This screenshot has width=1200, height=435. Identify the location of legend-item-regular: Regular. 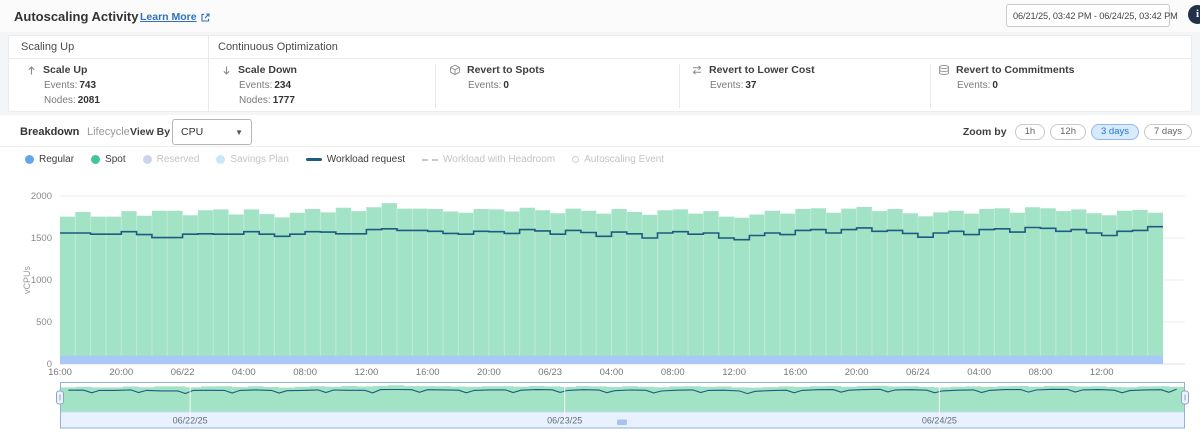
(49, 159).